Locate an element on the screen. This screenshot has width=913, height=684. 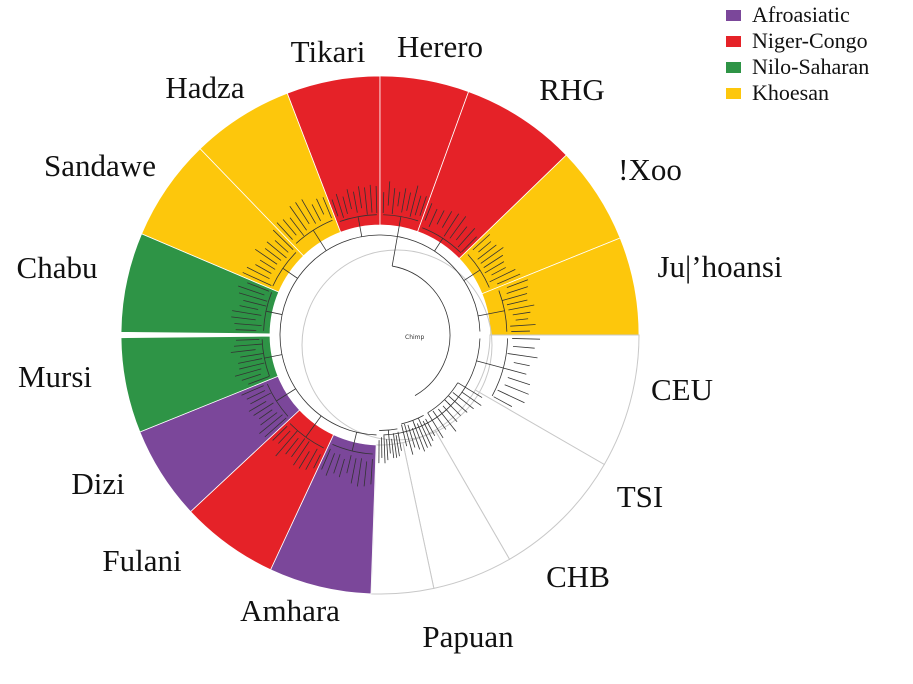
label-chabu: Chabu is located at coordinates (57, 267).